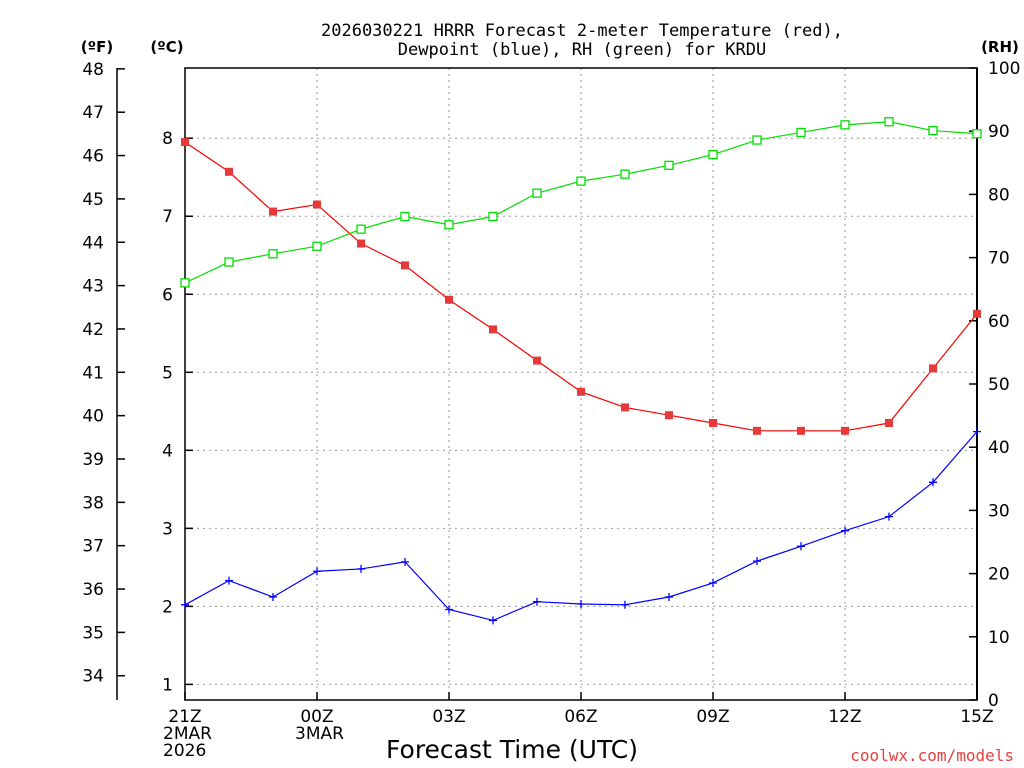 The width and height of the screenshot is (1024, 768). I want to click on x-tick-label: 15Z, so click(976, 717).